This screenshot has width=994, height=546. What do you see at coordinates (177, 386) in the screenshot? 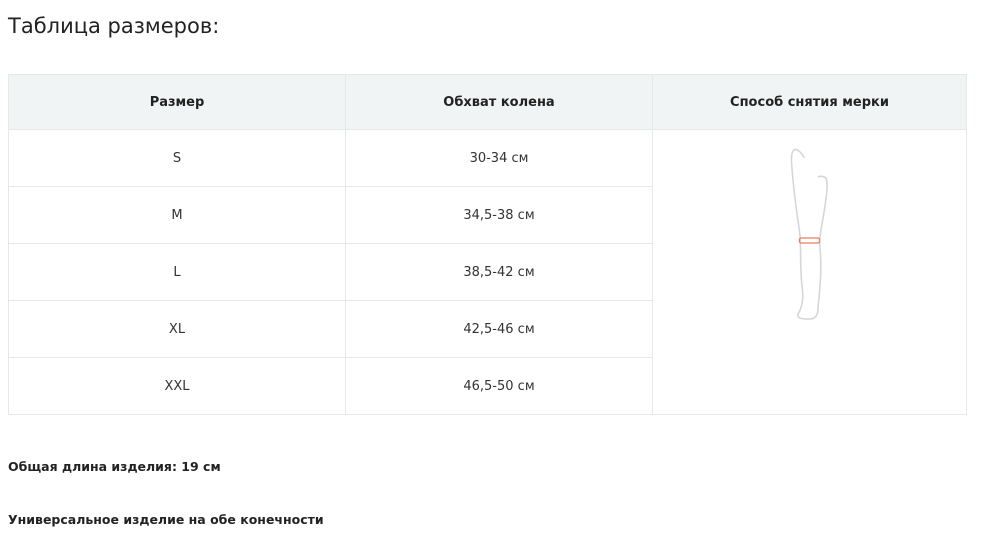
I see `size-cell: XXL` at bounding box center [177, 386].